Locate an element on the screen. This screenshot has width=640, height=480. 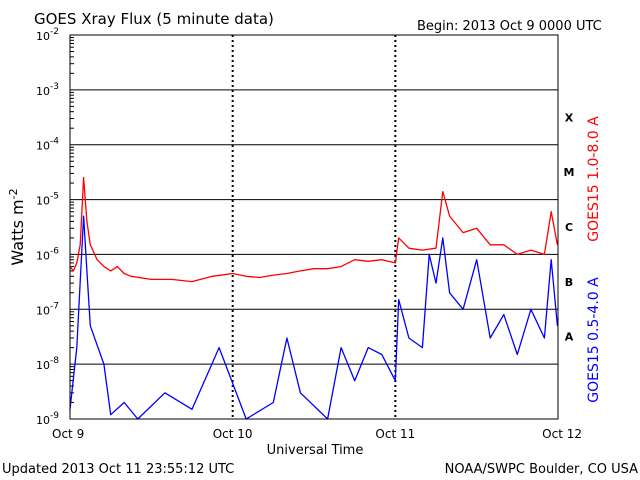
y-tick-exponent: -6 is located at coordinates (54, 251).